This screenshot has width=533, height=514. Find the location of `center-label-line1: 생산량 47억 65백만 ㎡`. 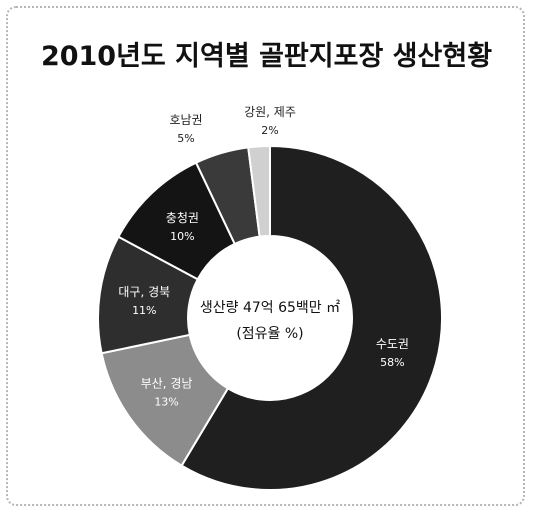

center-label-line1: 생산량 47억 65백만 ㎡ is located at coordinates (270, 308).